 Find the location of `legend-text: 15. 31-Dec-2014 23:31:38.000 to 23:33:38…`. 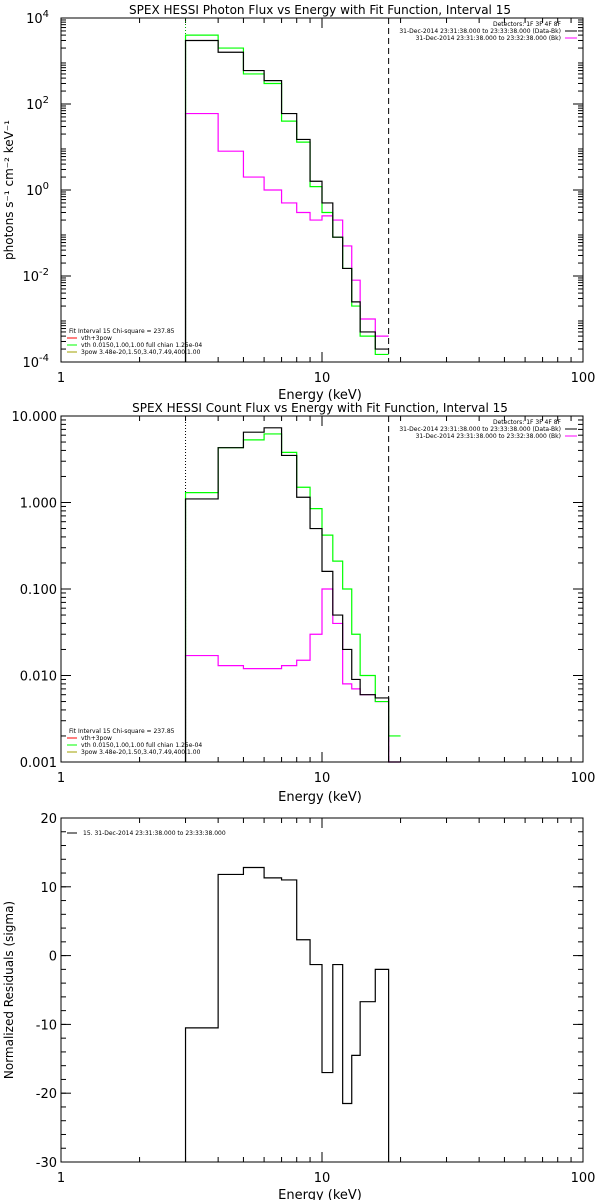

legend-text: 15. 31-Dec-2014 23:31:38.000 to 23:33:38… is located at coordinates (154, 833).